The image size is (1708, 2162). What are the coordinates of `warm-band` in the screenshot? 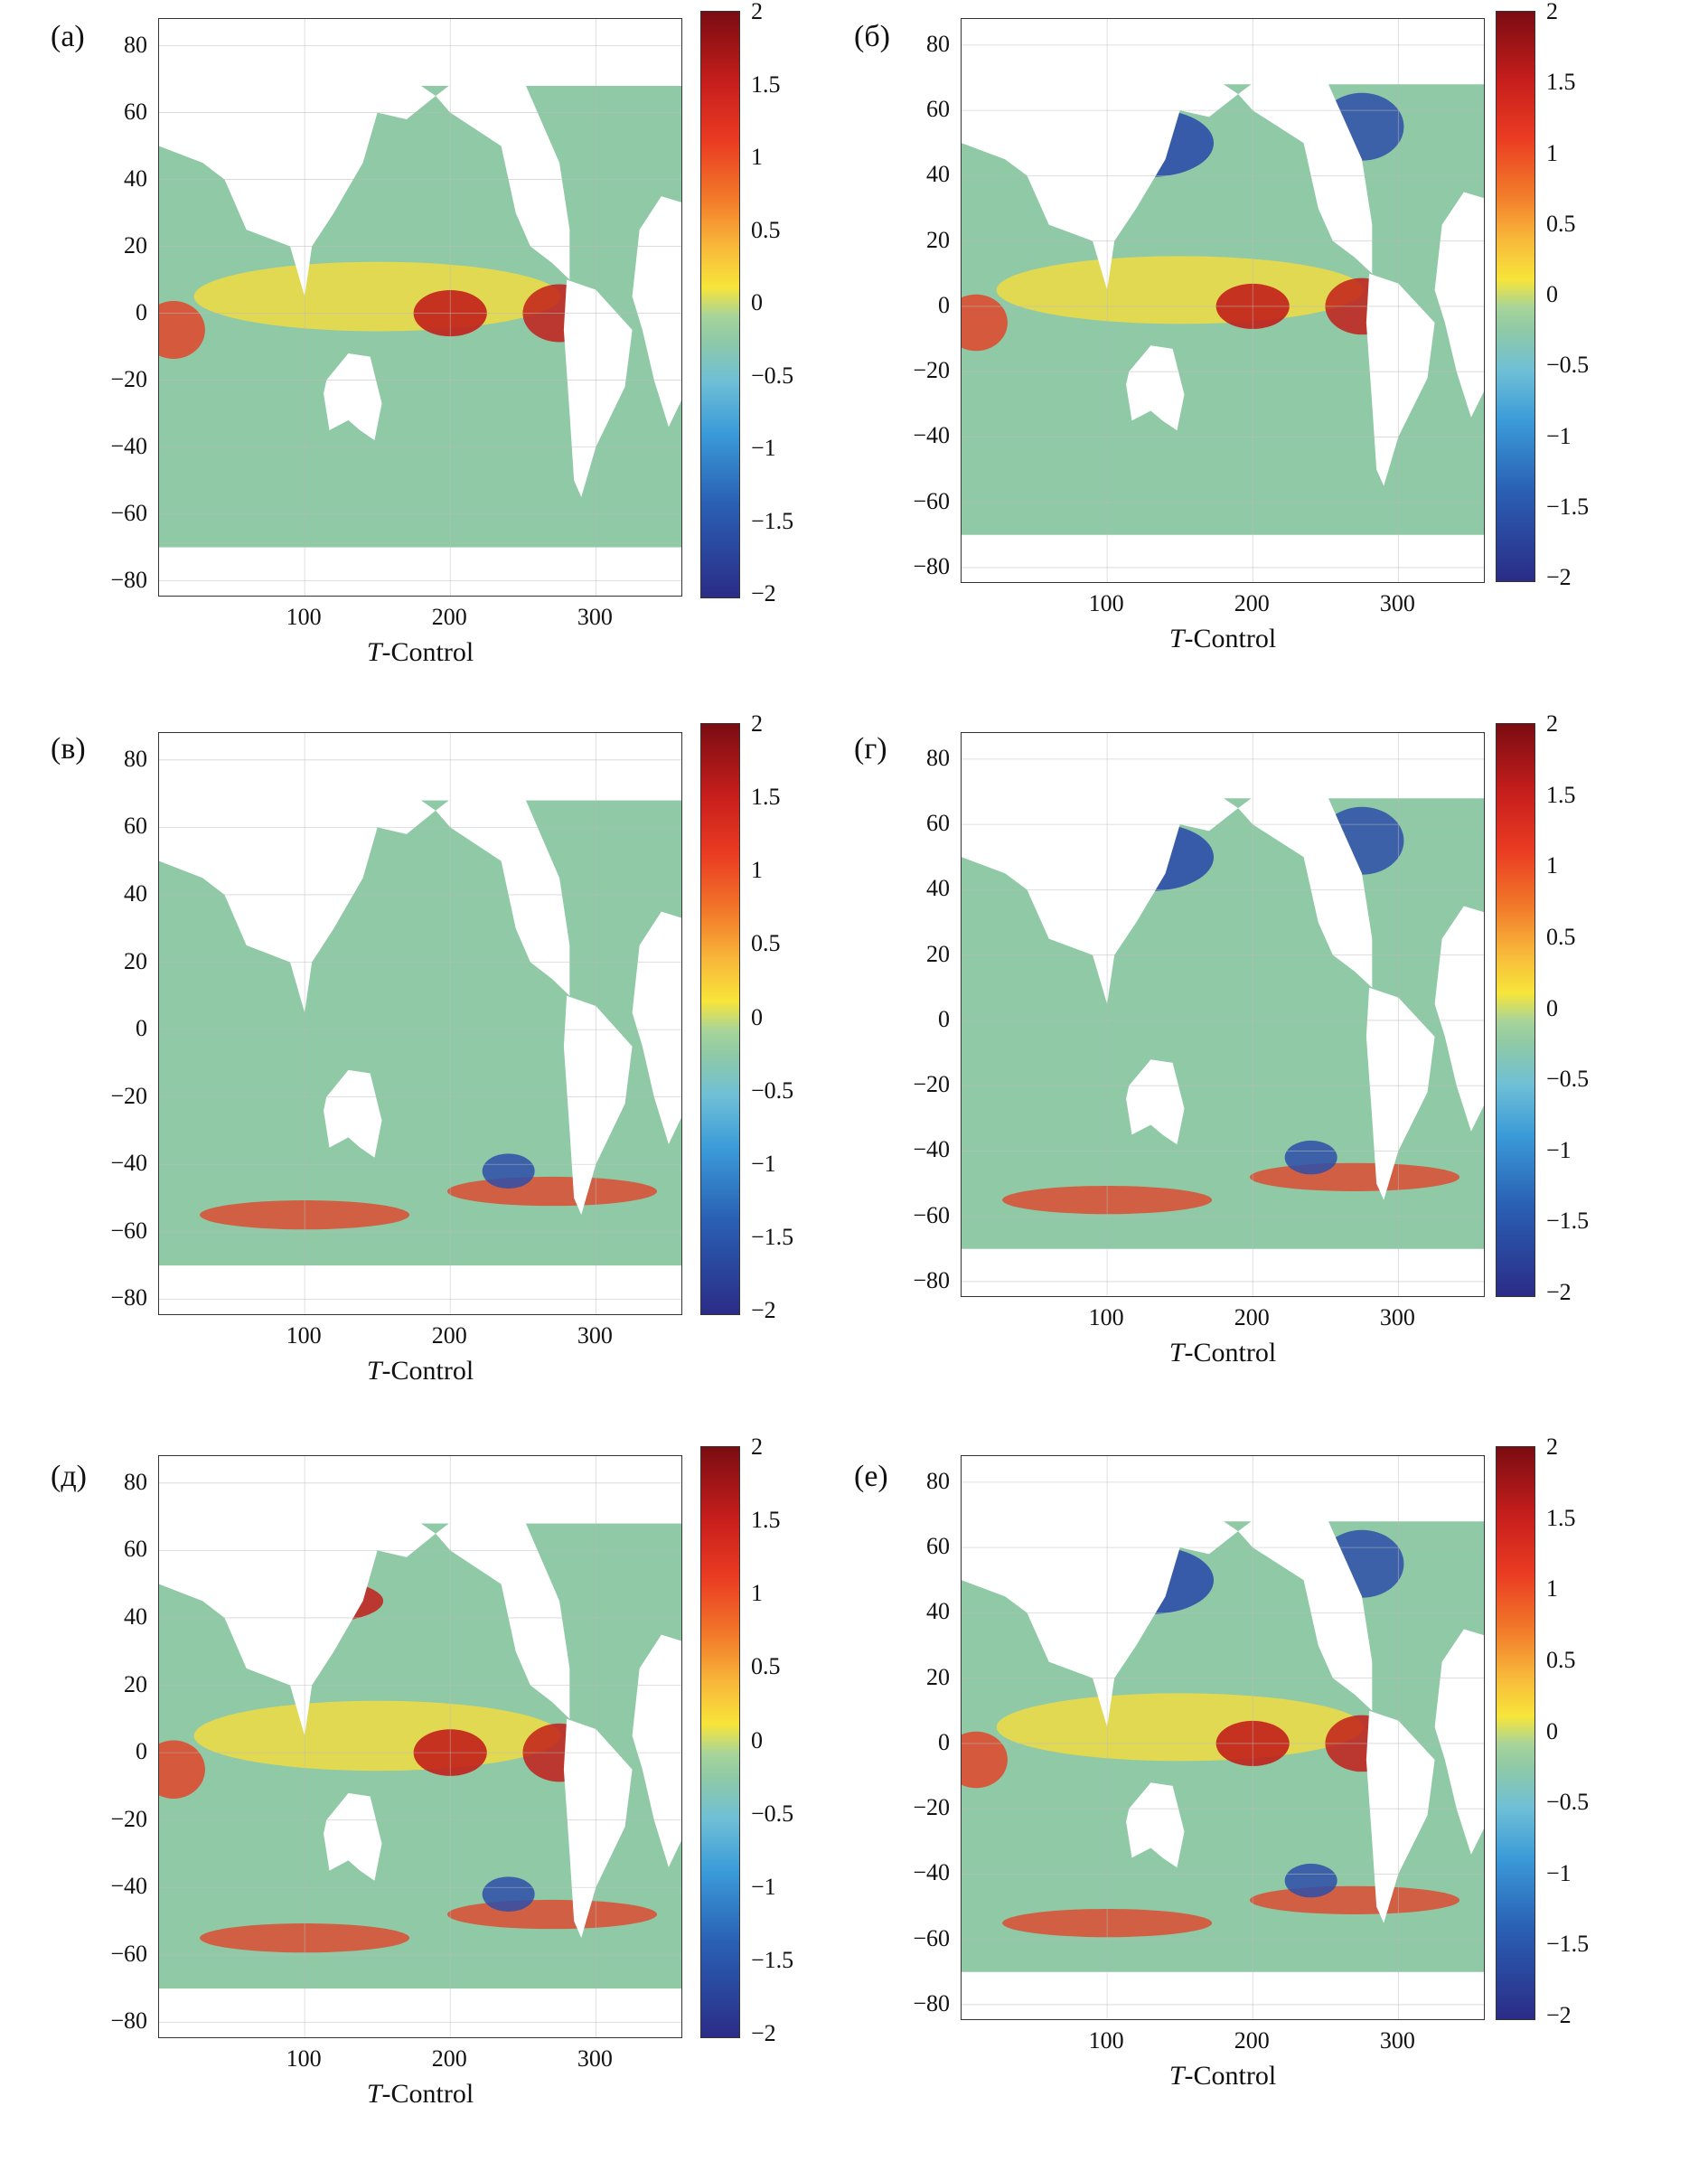 It's located at (1180, 1727).